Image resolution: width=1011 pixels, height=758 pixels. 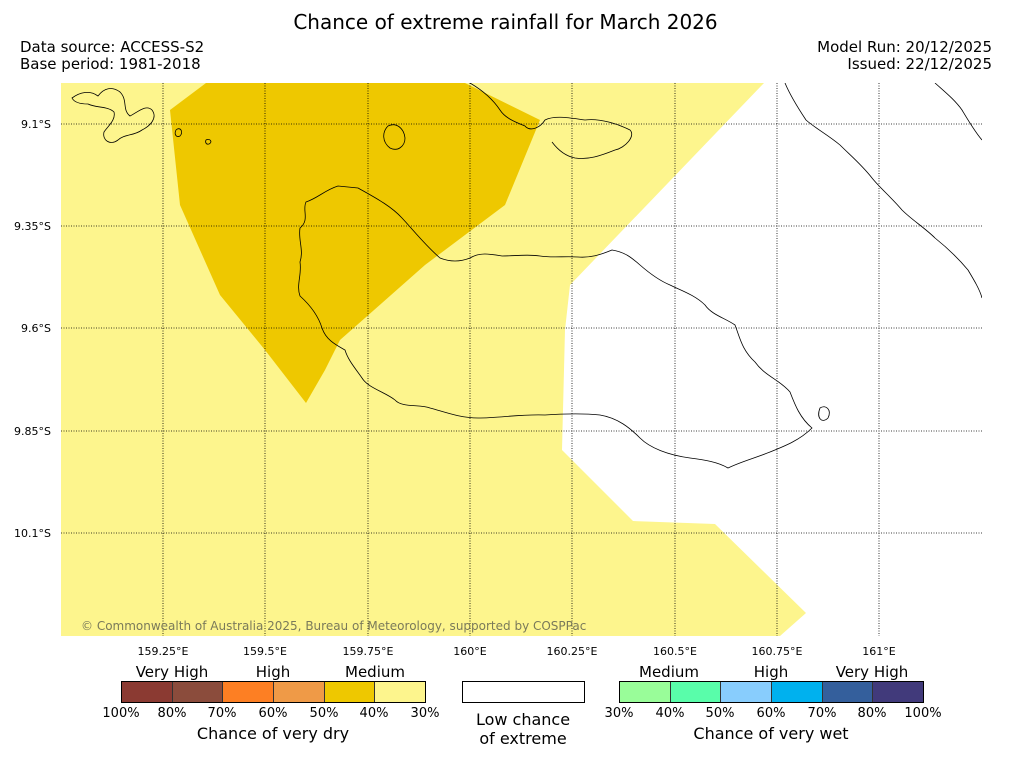 I want to click on wet-caption: Chance of very wet, so click(x=771, y=733).